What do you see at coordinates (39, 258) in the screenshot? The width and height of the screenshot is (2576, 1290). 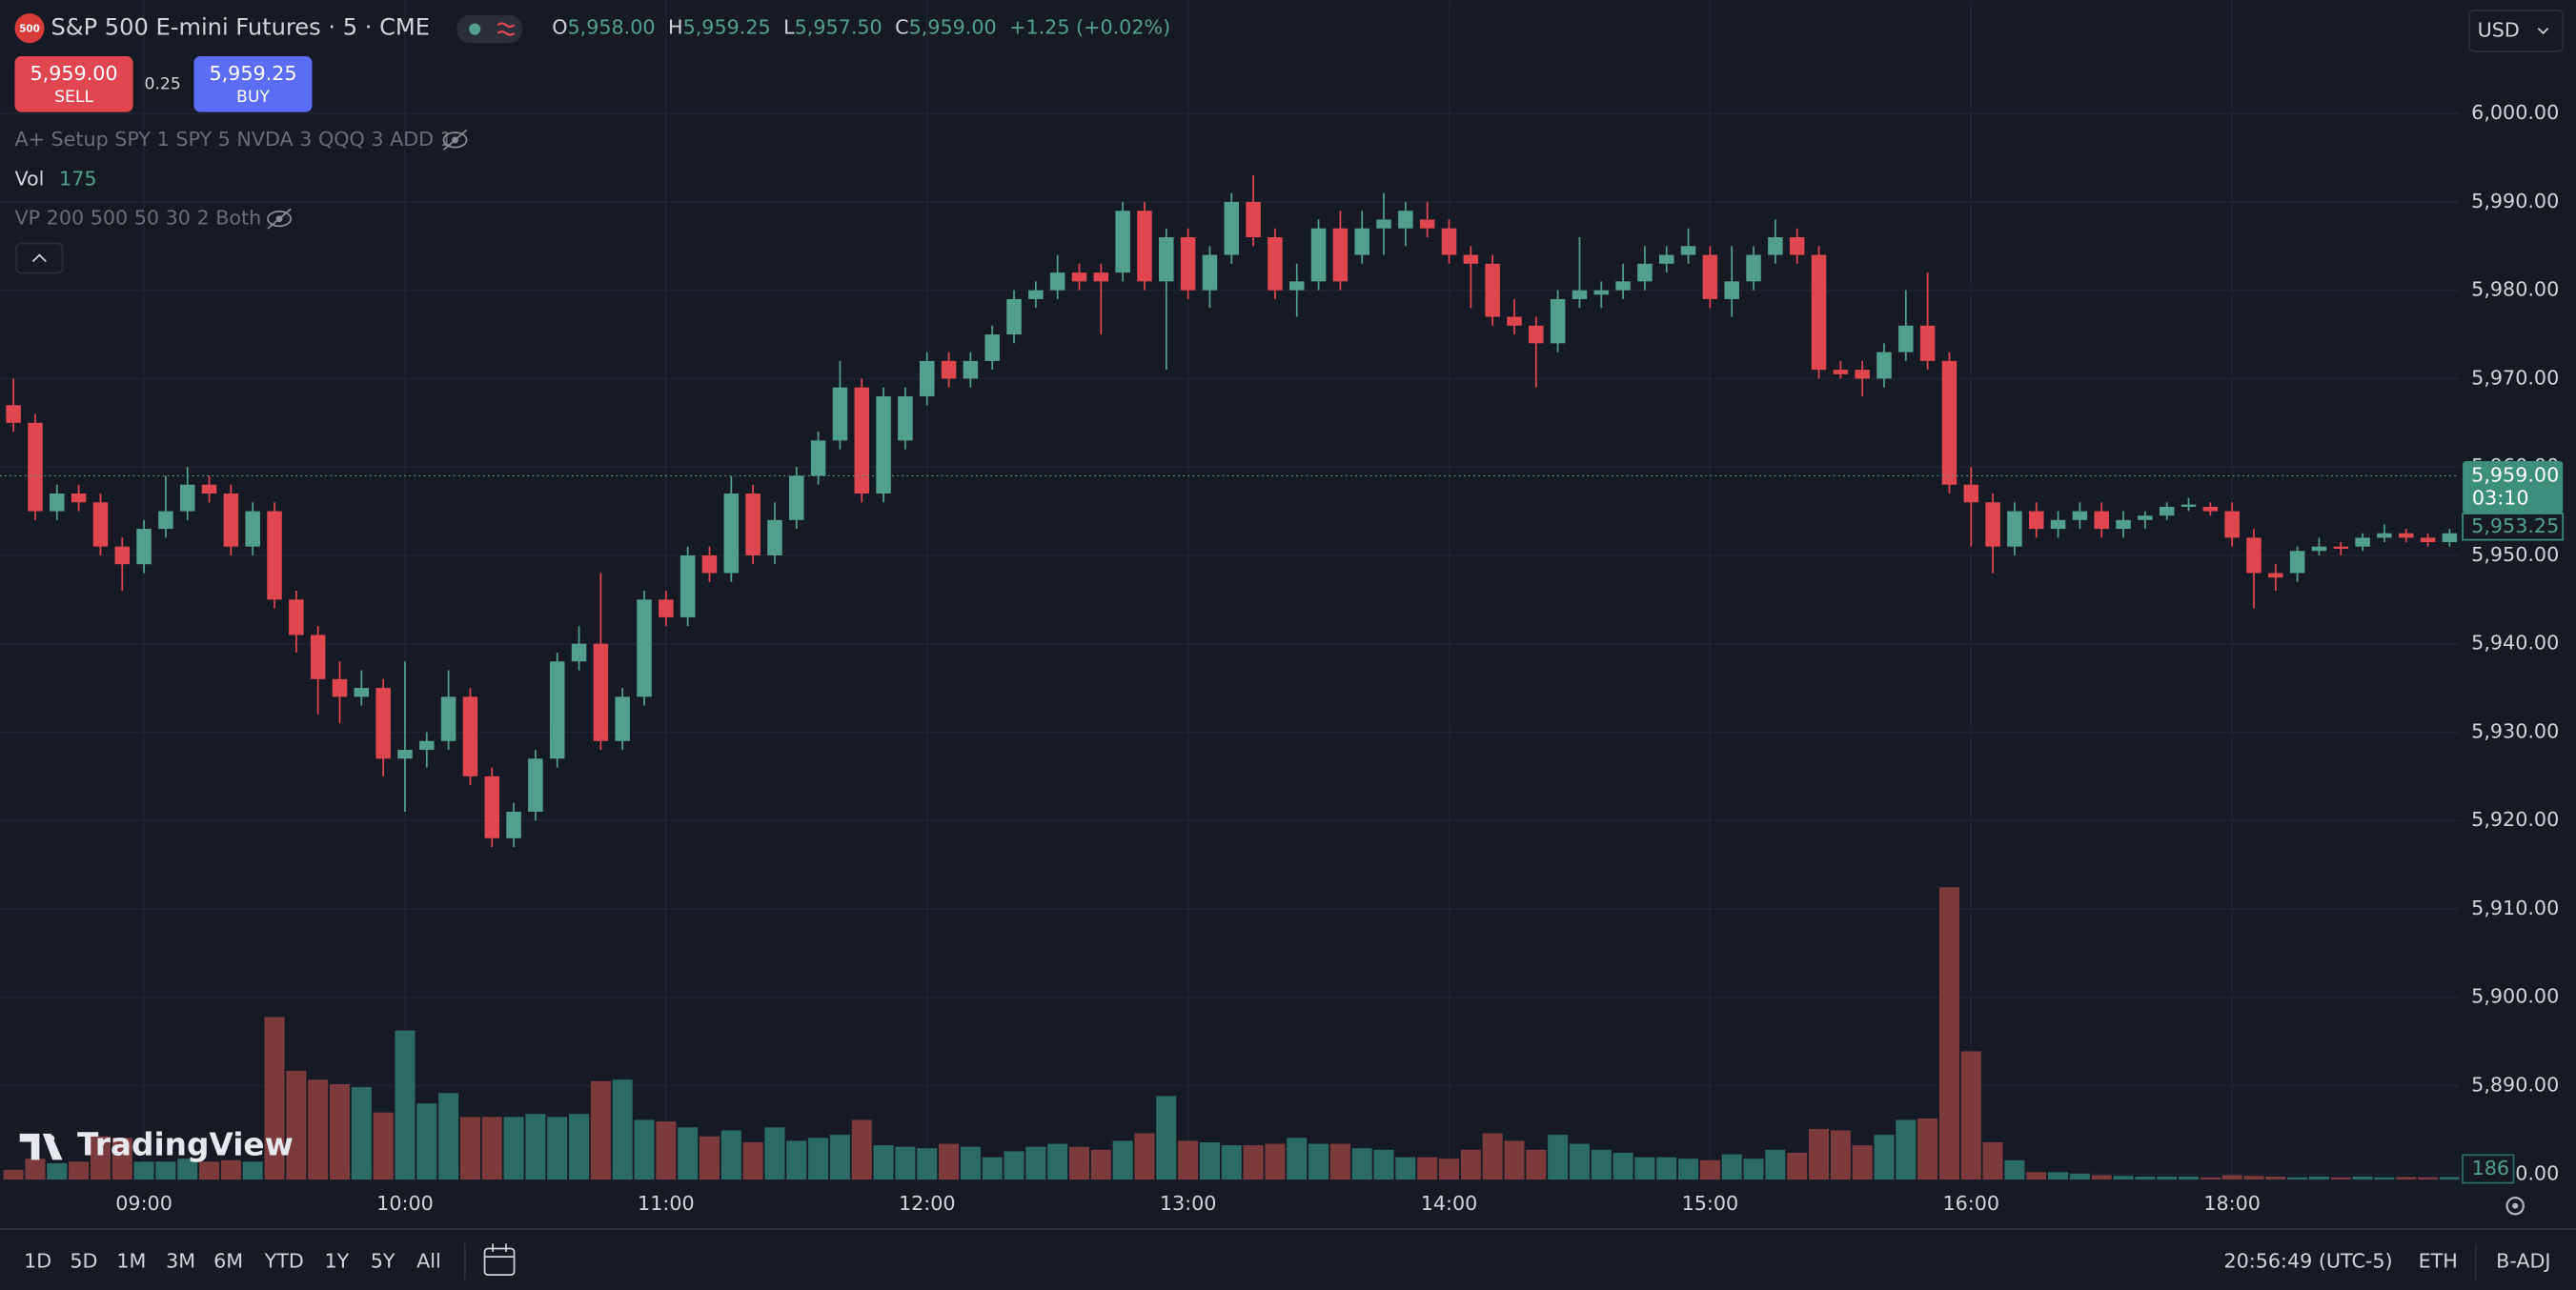 I see `collapse-button` at bounding box center [39, 258].